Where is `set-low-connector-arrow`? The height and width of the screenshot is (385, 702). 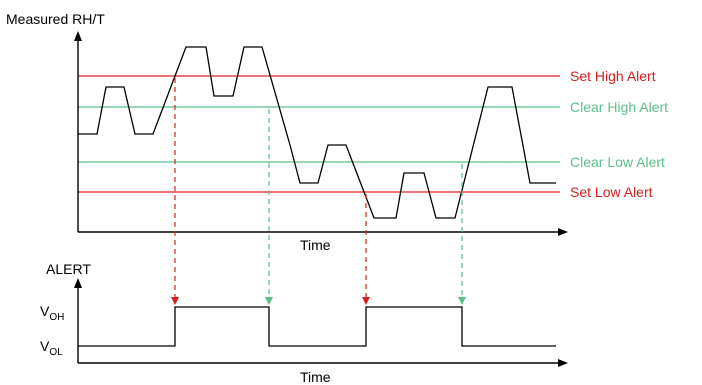 set-low-connector-arrow is located at coordinates (366, 301).